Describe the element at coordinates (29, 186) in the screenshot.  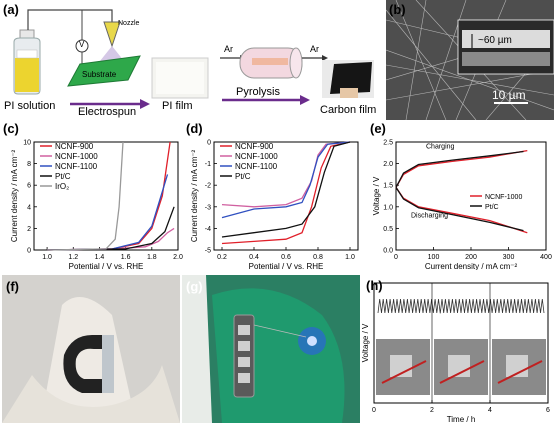
I see `y-tick-label: 6` at that location.